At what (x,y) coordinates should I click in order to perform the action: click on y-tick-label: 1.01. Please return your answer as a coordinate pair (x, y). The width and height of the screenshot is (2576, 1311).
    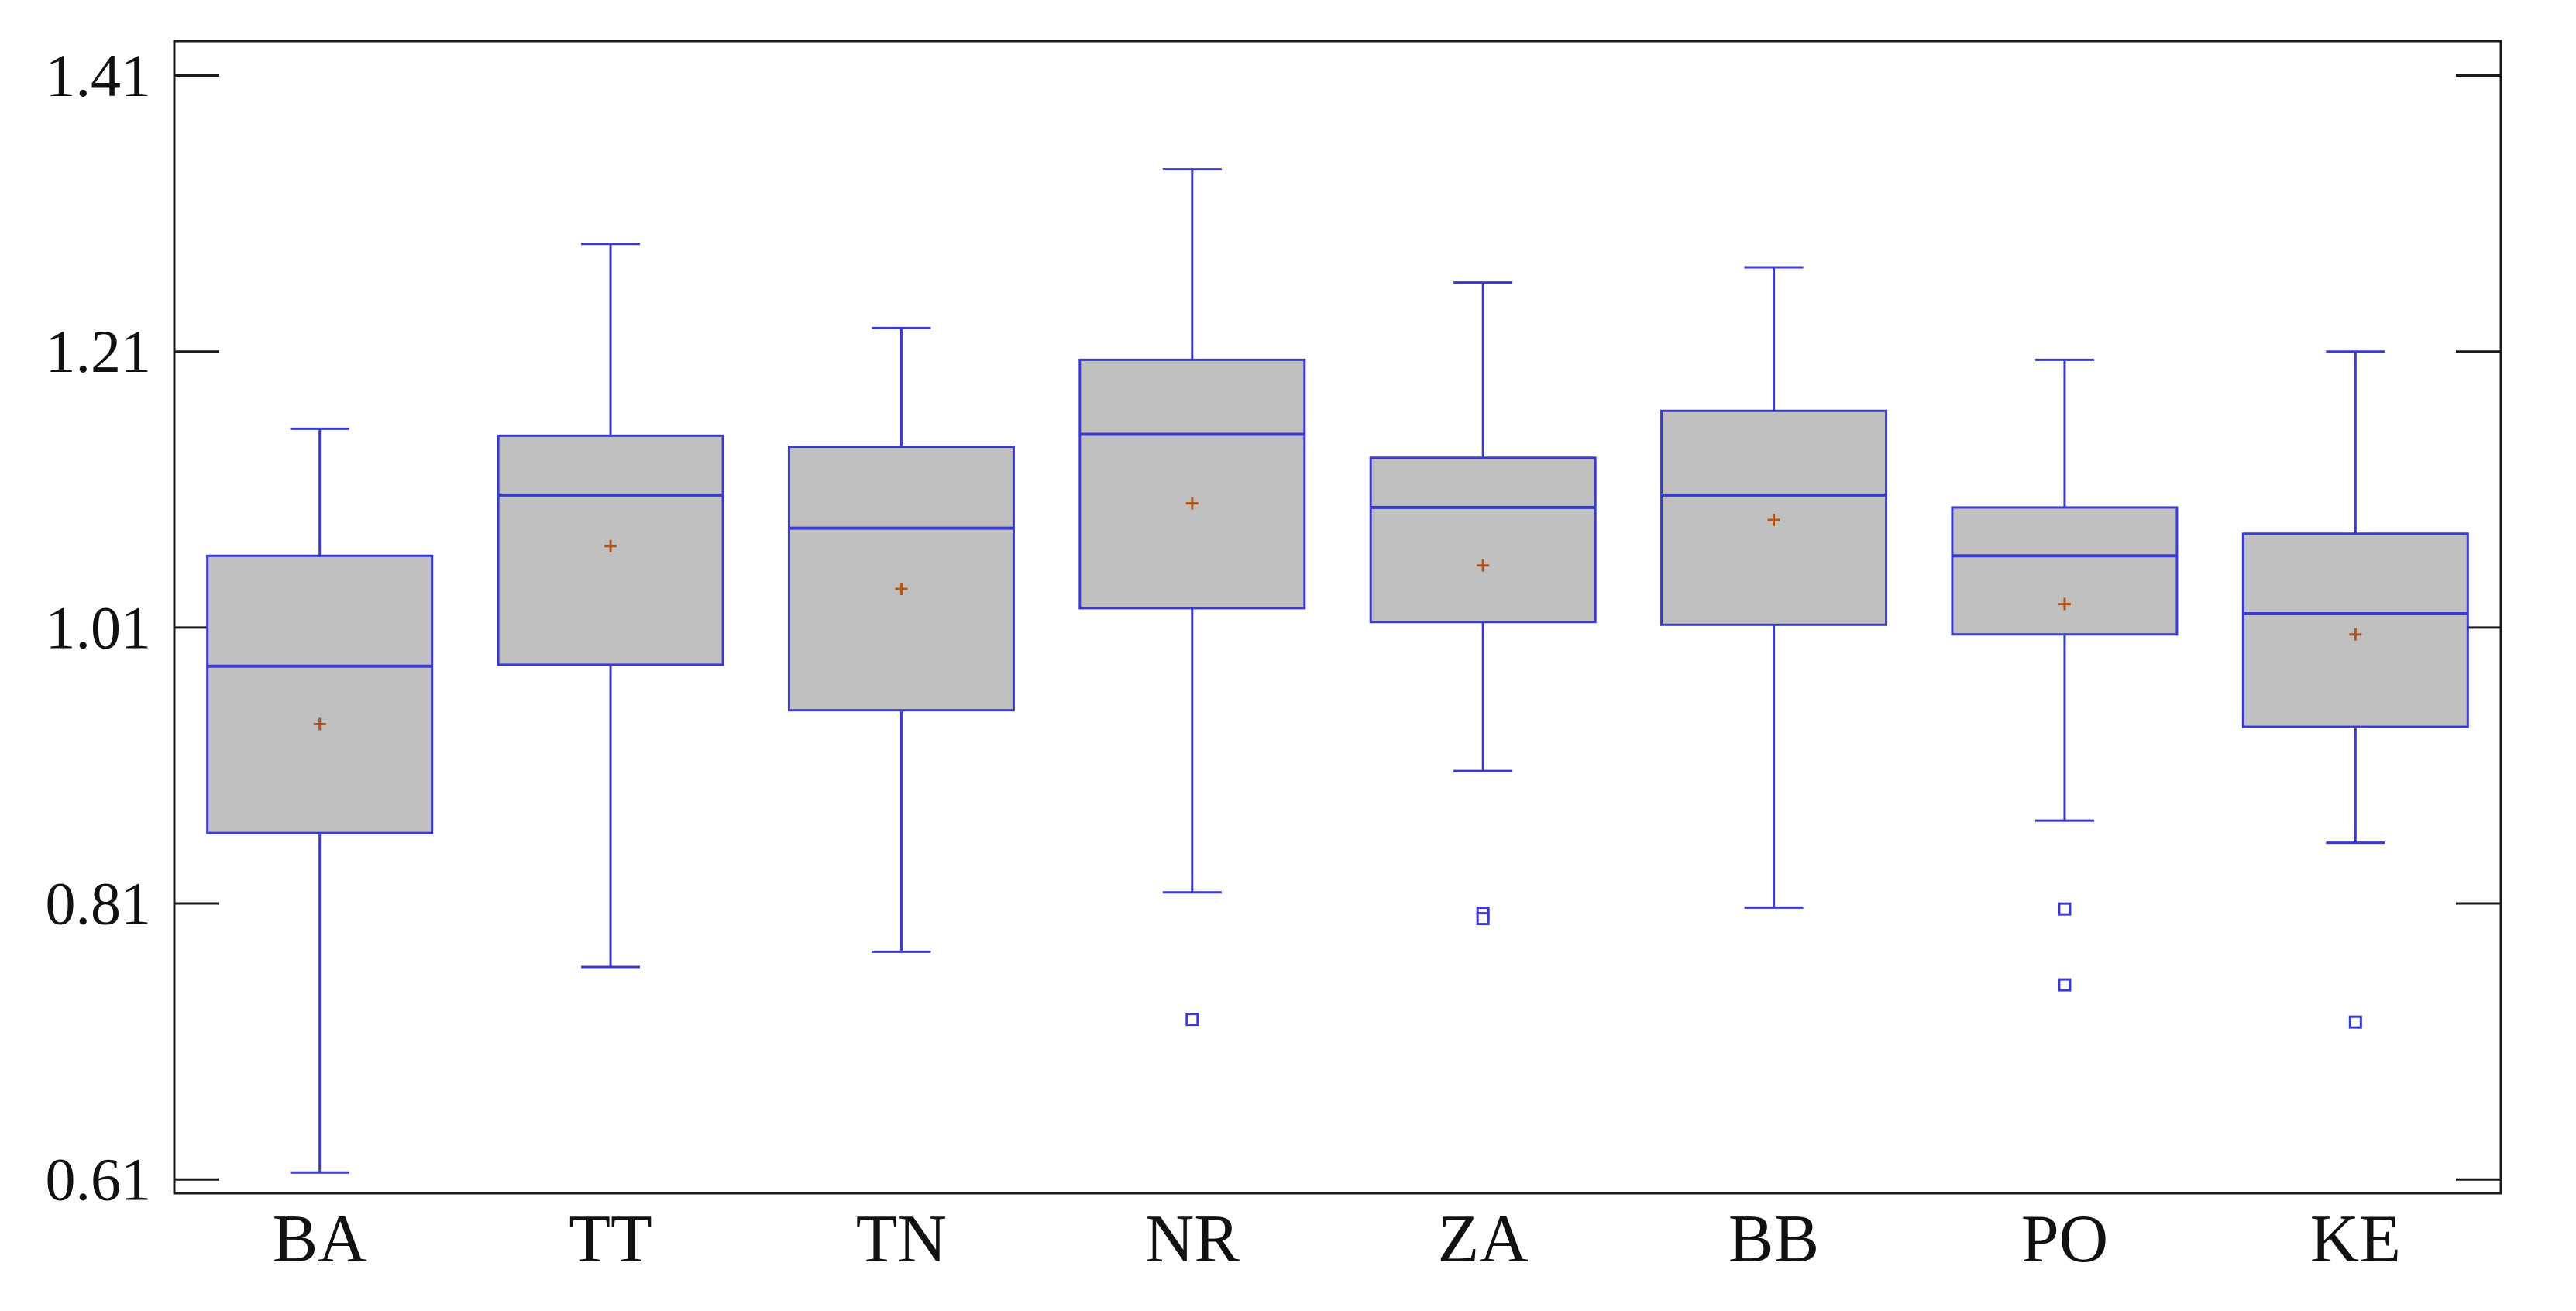
    Looking at the image, I should click on (99, 627).